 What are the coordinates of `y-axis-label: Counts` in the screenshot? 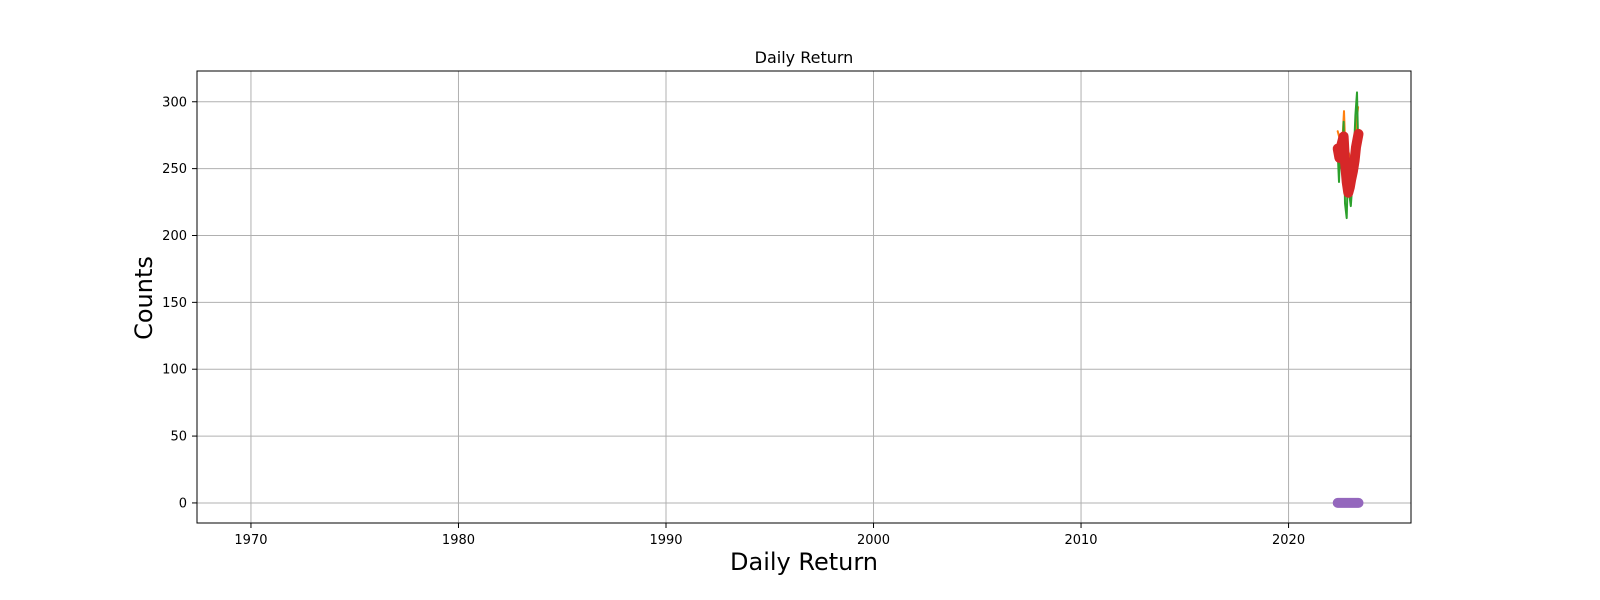 It's located at (144, 298).